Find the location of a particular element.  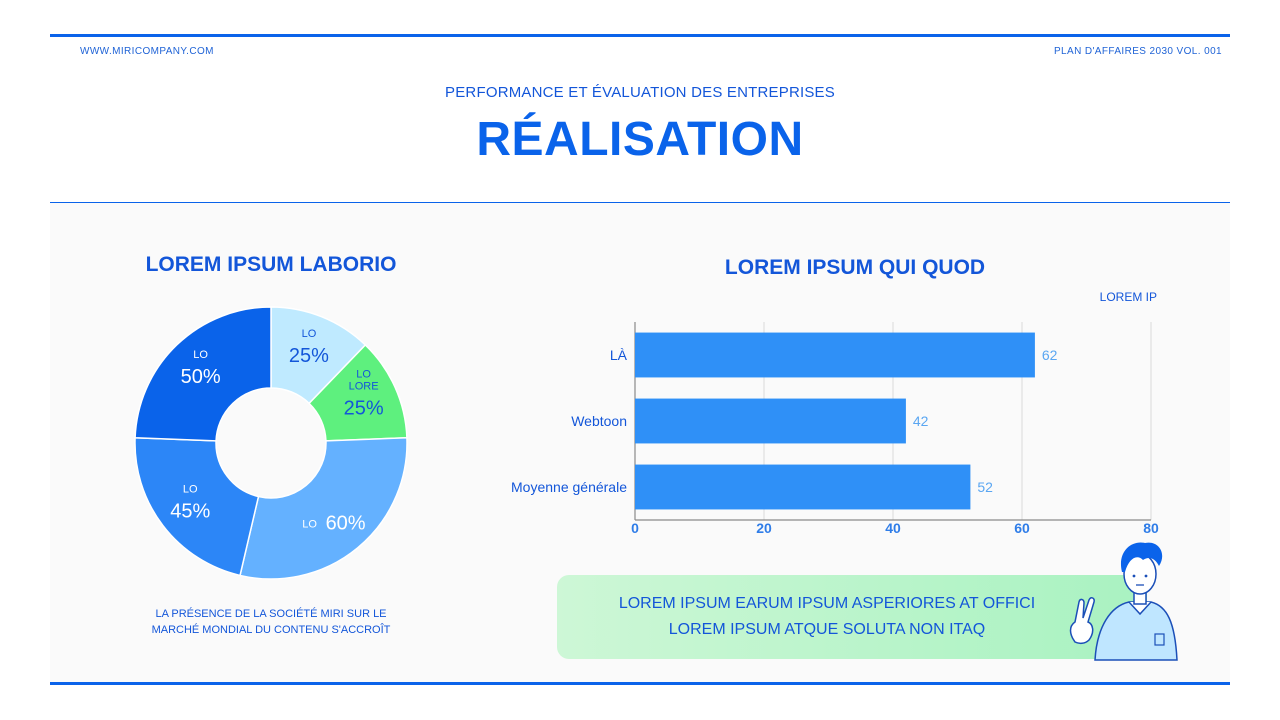

callout-line2: LOREM IPSUM ATQUE SOLUTA NON ITAQ is located at coordinates (827, 629).